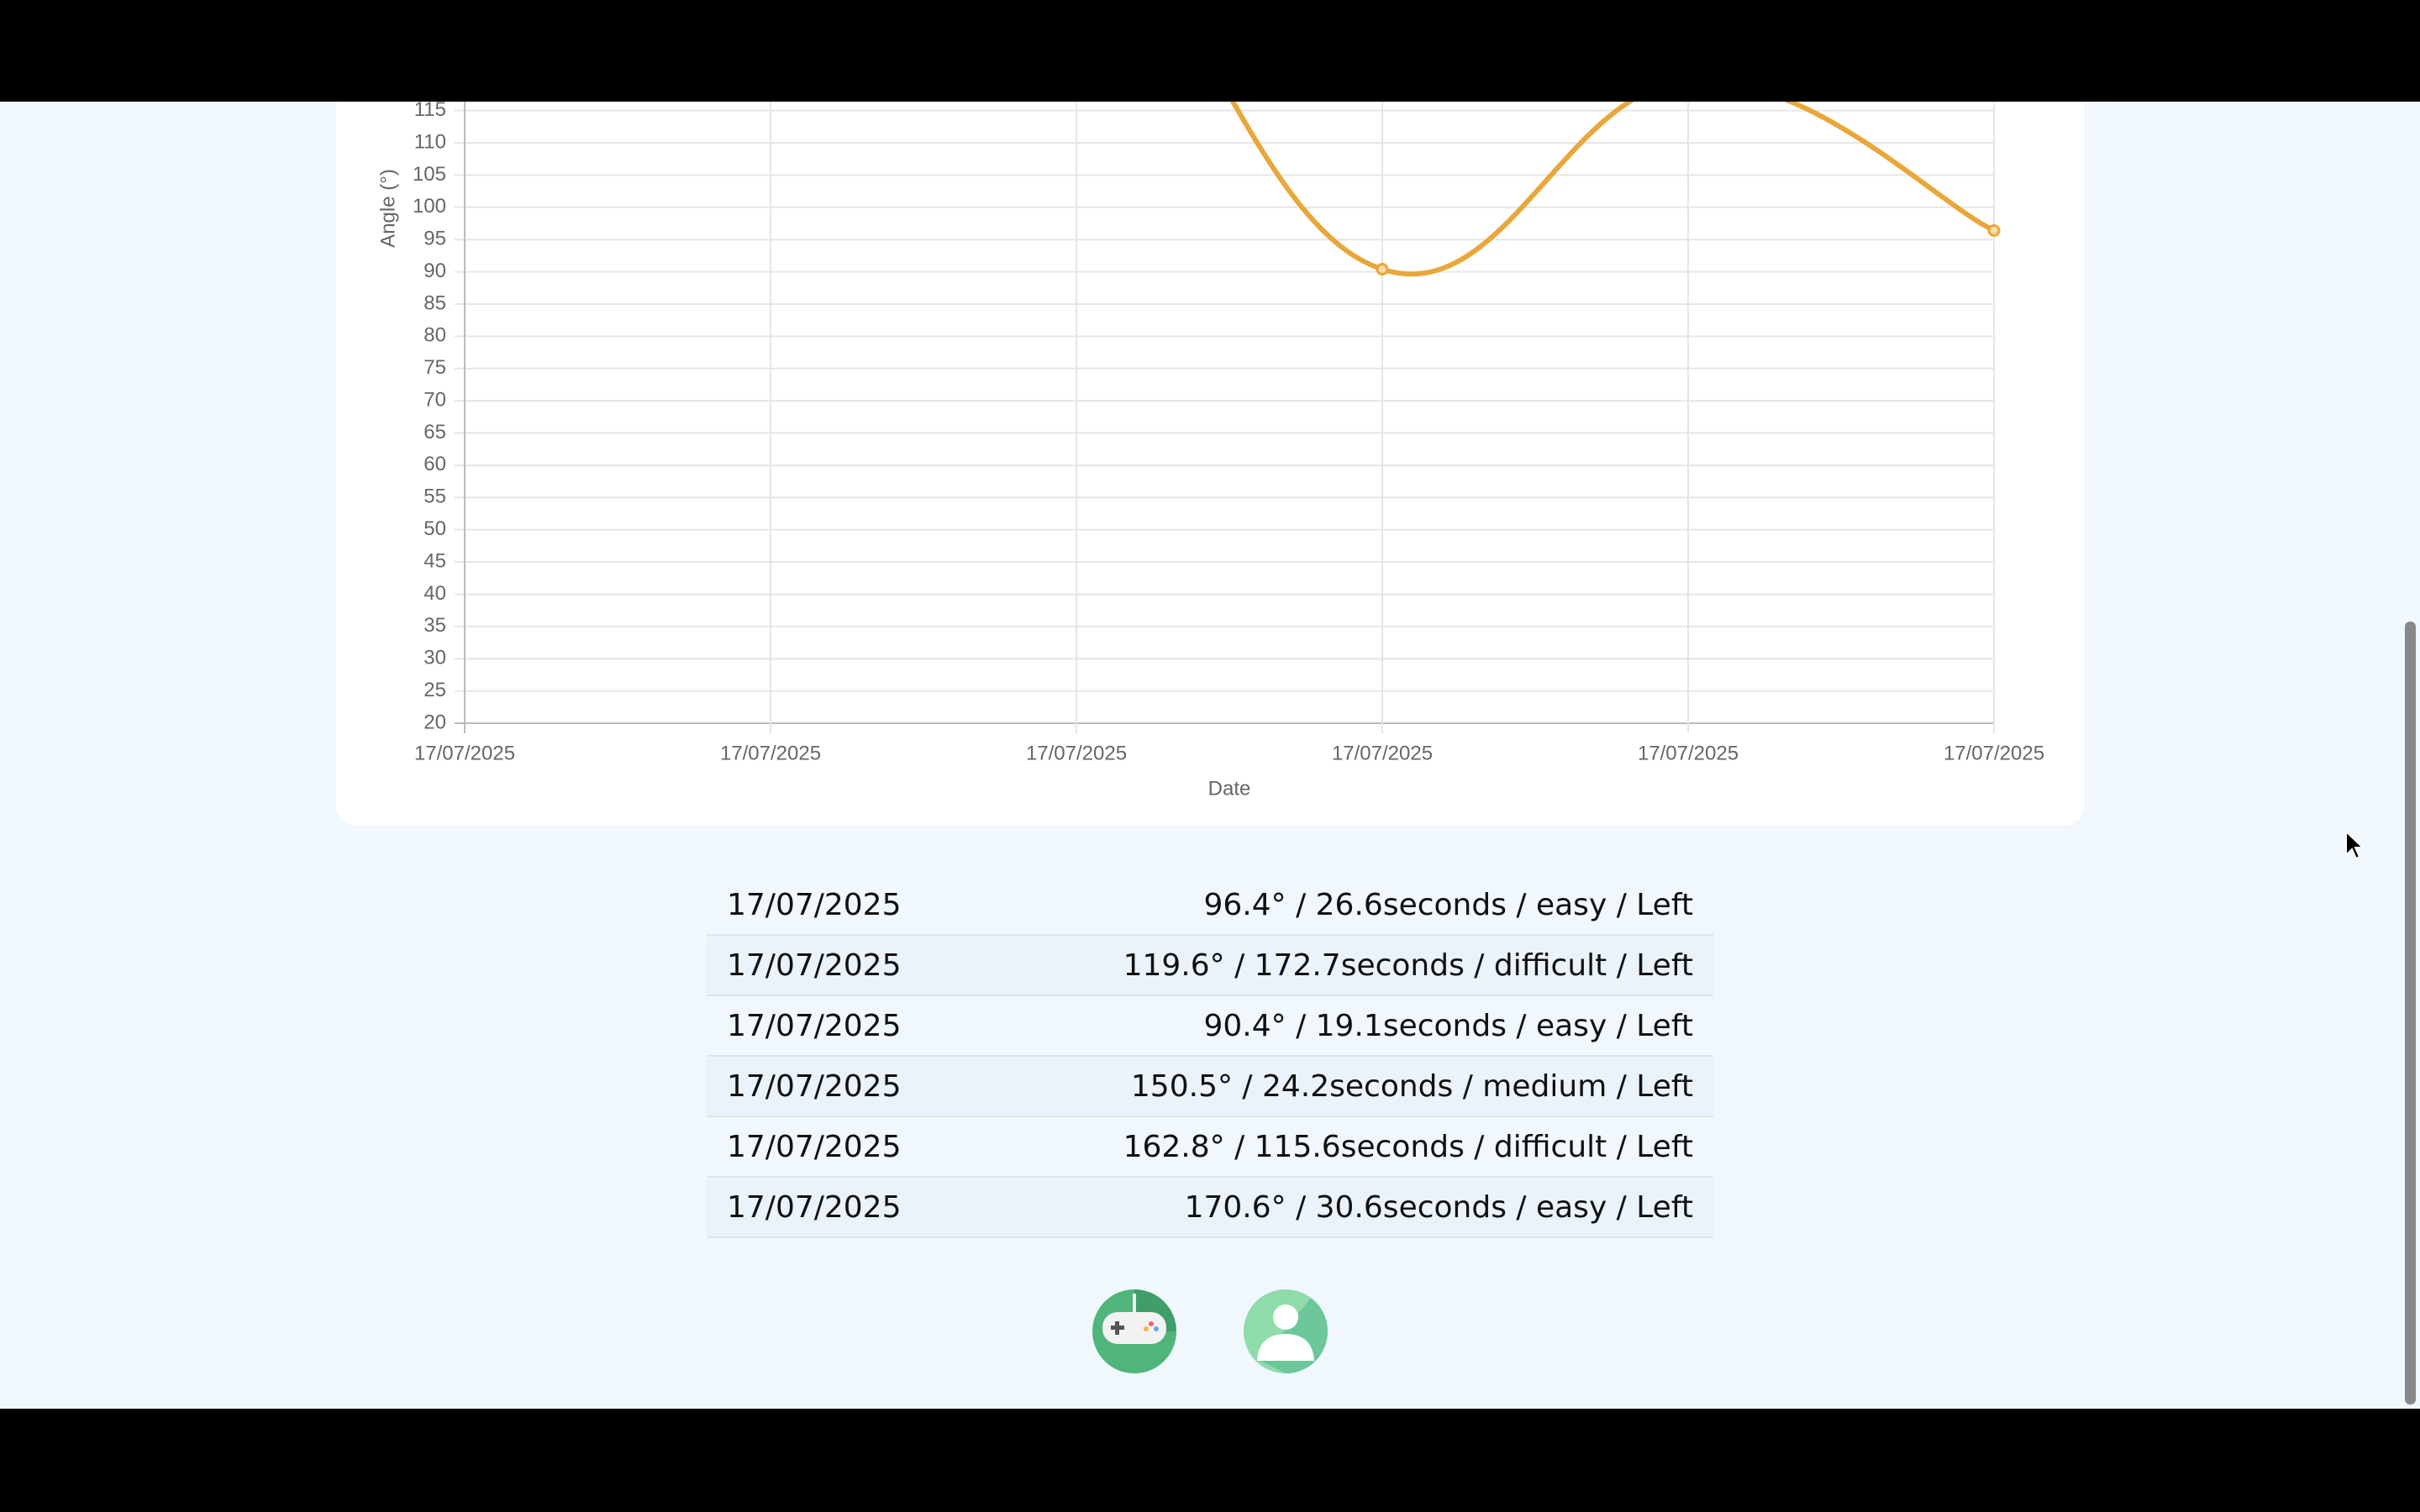  What do you see at coordinates (435, 528) in the screenshot?
I see `y-tick-label: 50` at bounding box center [435, 528].